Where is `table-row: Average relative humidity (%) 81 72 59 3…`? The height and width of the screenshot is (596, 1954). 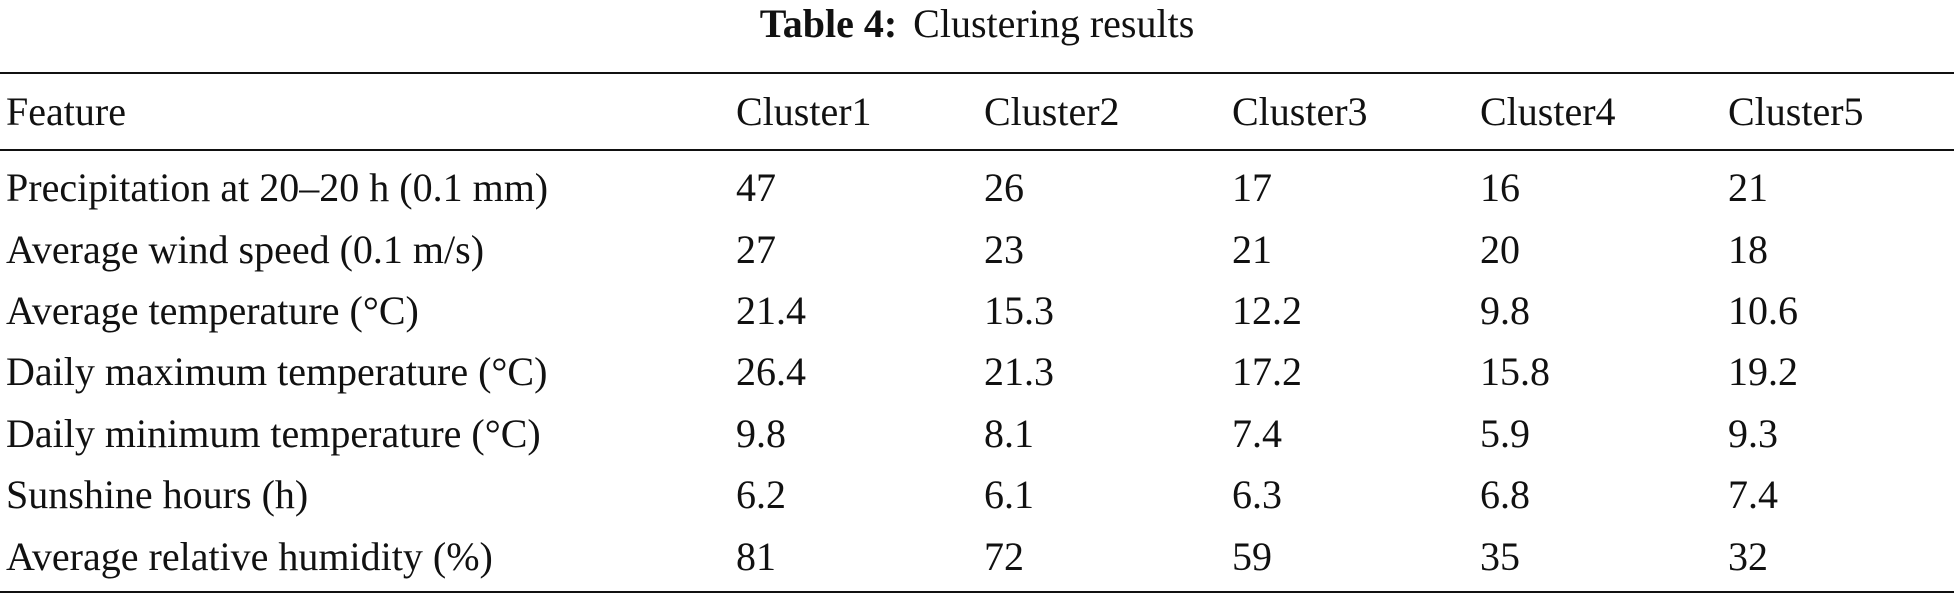
table-row: Average relative humidity (%) 81 72 59 3… is located at coordinates (977, 555).